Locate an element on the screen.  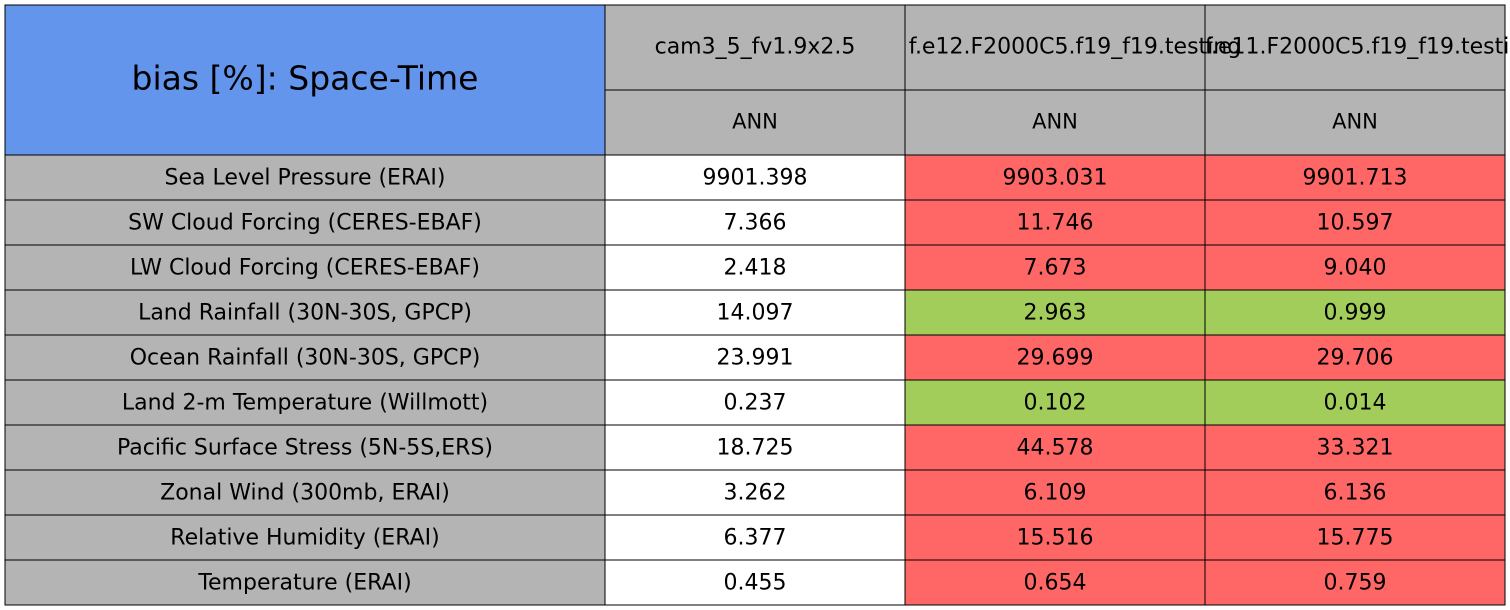
cell-value: 14.097 is located at coordinates (755, 313).